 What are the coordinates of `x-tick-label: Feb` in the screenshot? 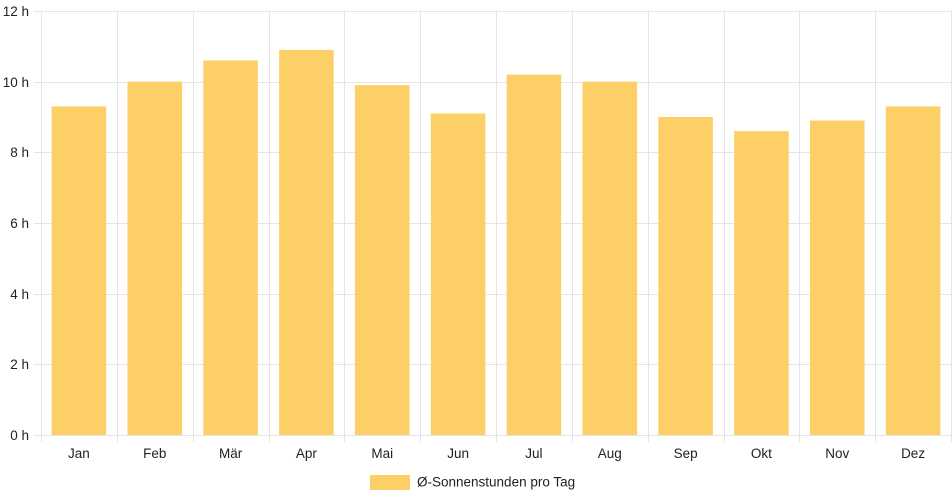 It's located at (154, 453).